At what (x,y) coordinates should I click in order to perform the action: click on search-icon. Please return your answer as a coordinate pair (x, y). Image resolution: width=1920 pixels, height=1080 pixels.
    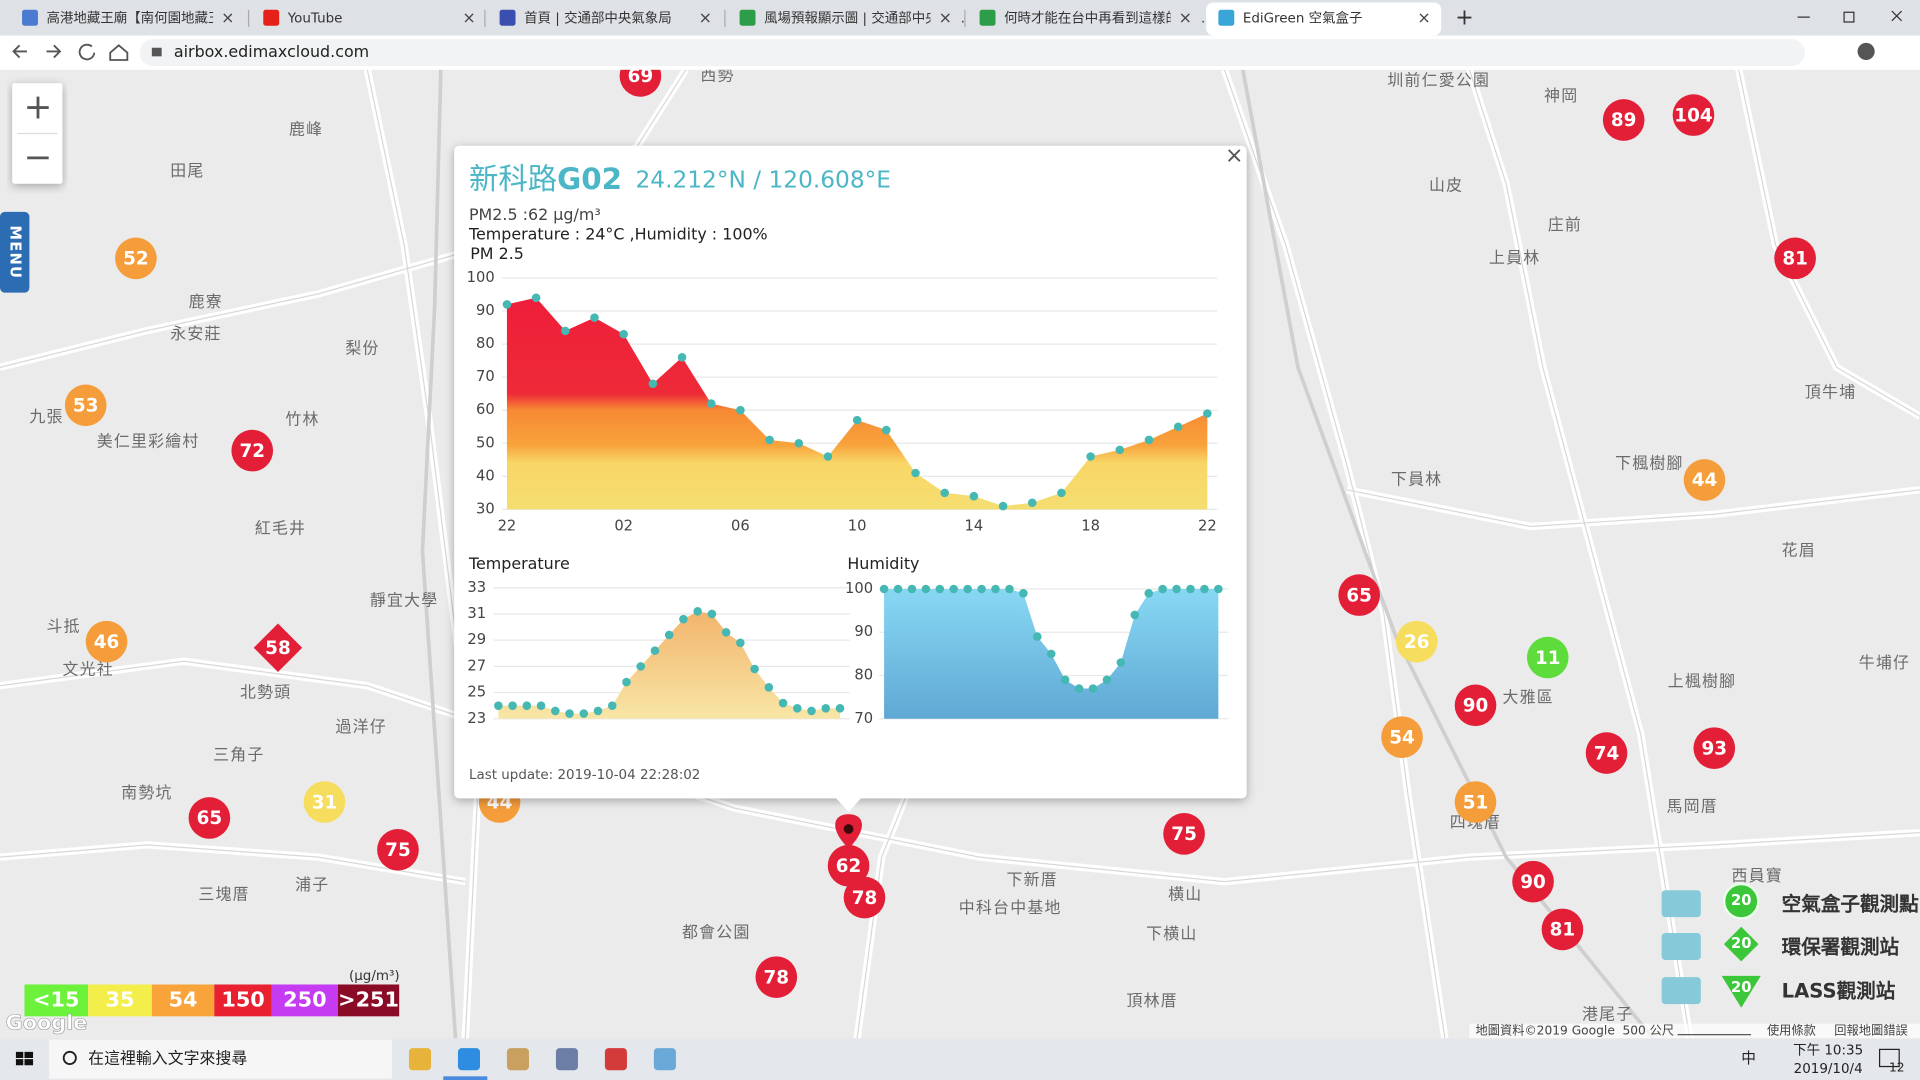
    Looking at the image, I should click on (69, 1057).